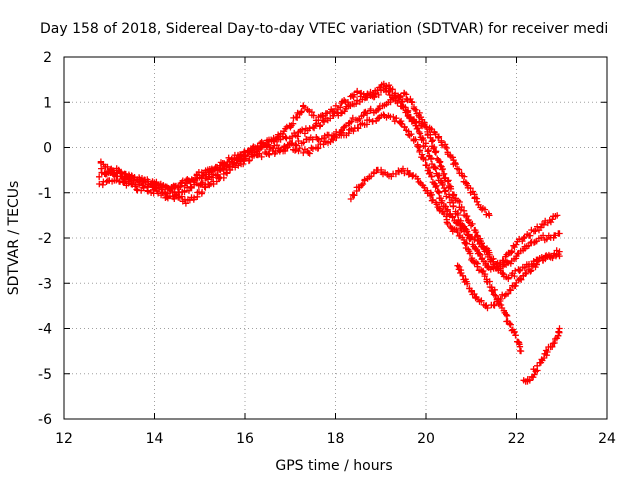  I want to click on x-tick-label: 18, so click(336, 439).